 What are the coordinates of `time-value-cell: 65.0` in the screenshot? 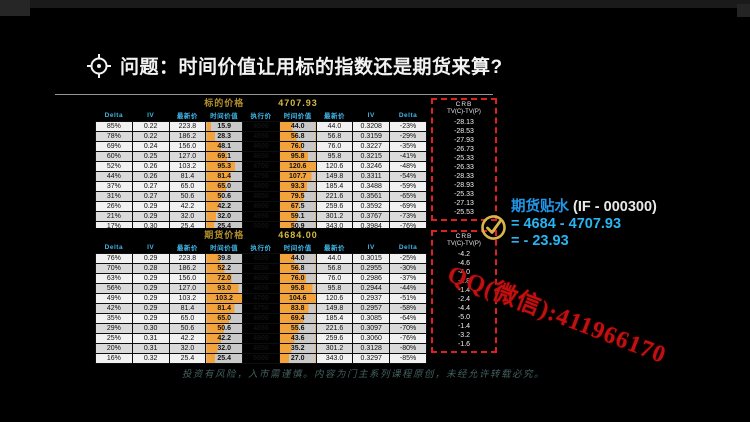 It's located at (224, 318).